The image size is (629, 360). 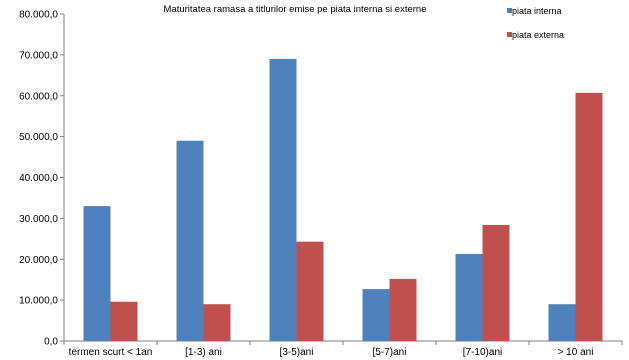 I want to click on y-tick-label: 60.000,0, so click(x=38, y=96).